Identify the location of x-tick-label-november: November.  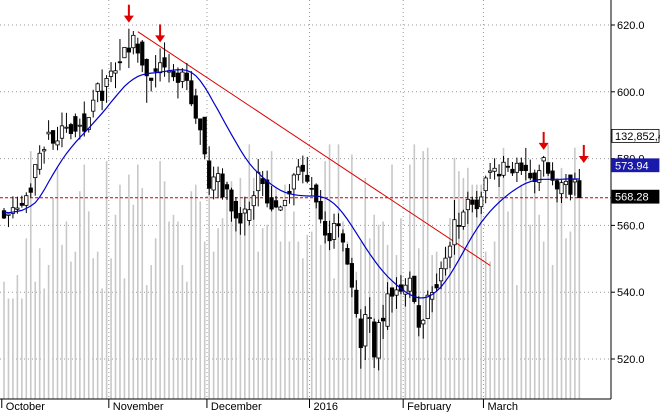
(138, 406).